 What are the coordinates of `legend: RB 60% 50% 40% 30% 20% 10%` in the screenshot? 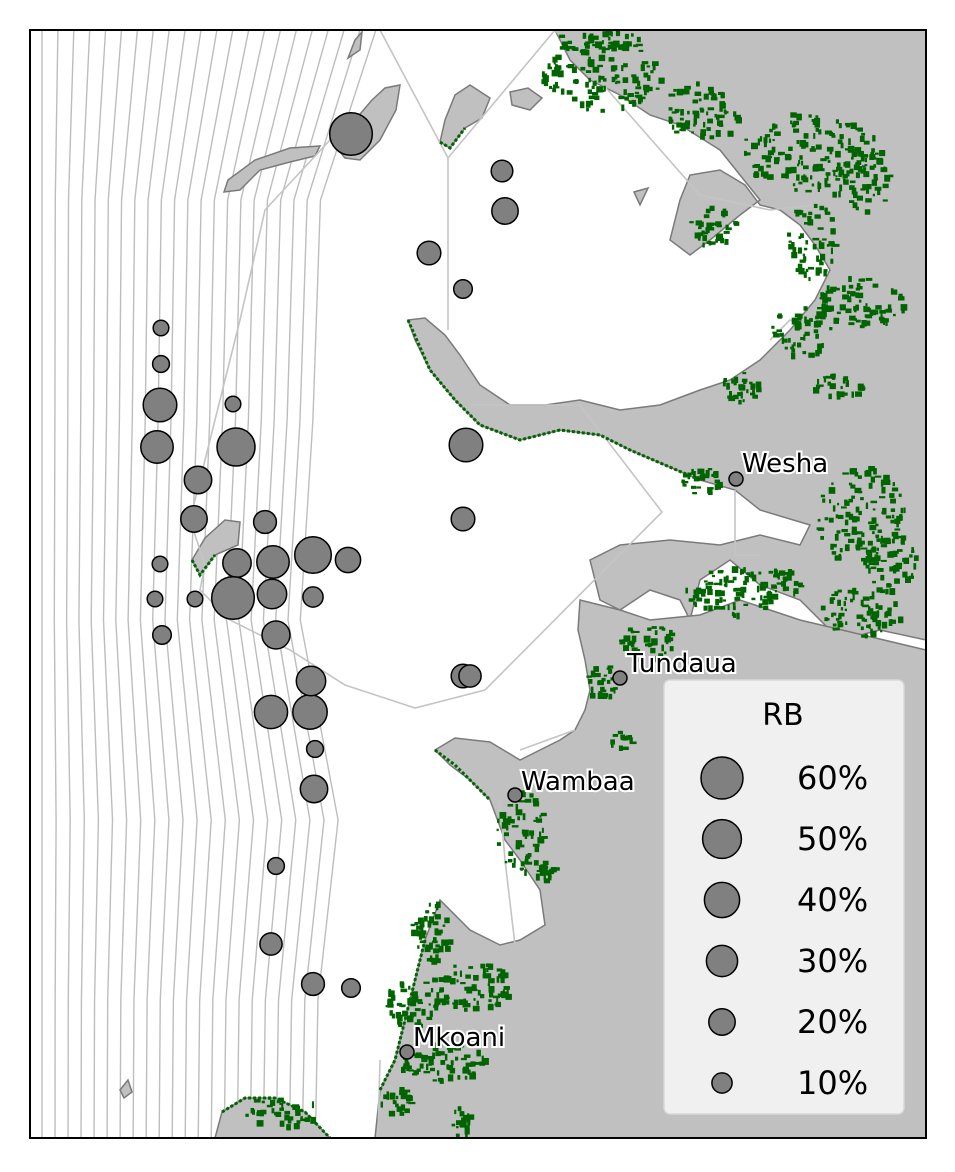 It's located at (784, 897).